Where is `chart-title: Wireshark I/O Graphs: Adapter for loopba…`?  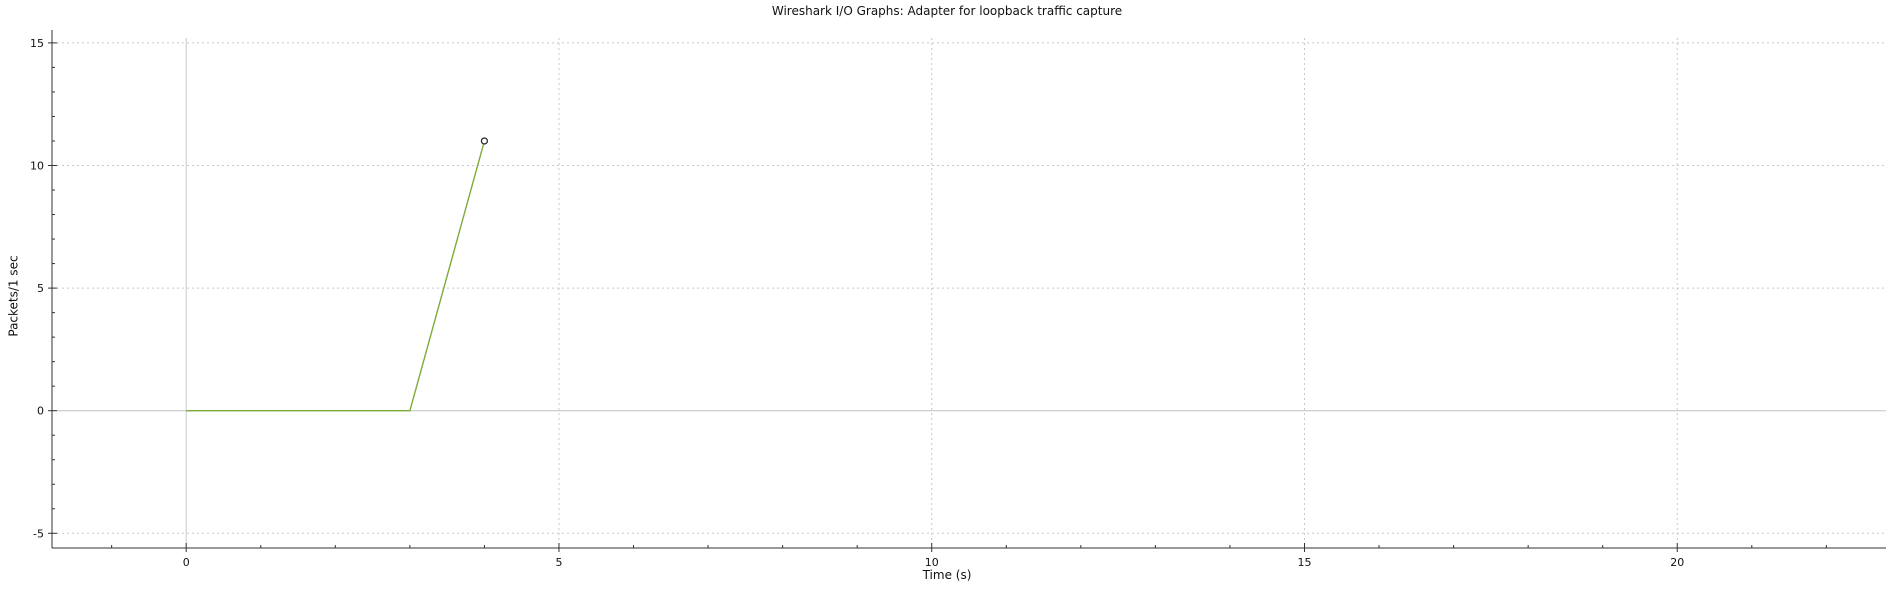 chart-title: Wireshark I/O Graphs: Adapter for loopba… is located at coordinates (947, 11).